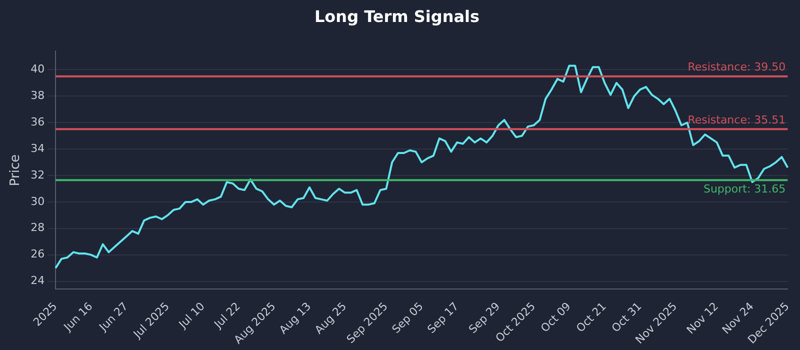  I want to click on y-tick-label: 26, so click(37, 254).